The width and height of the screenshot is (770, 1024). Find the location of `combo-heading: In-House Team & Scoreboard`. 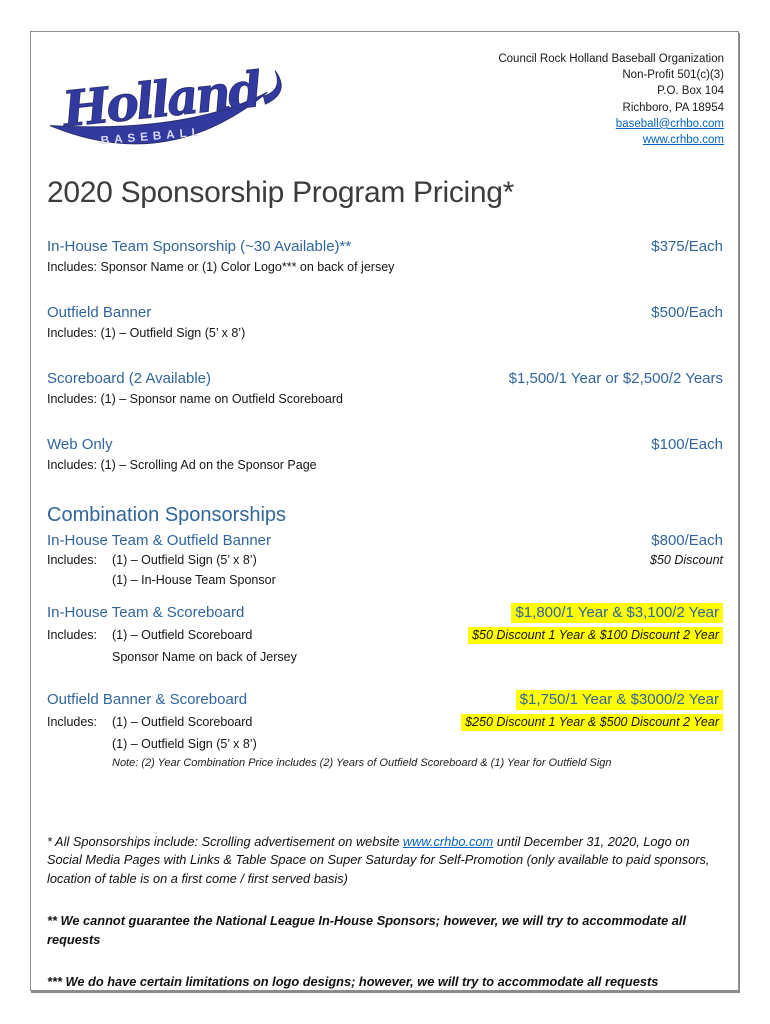

combo-heading: In-House Team & Scoreboard is located at coordinates (146, 612).